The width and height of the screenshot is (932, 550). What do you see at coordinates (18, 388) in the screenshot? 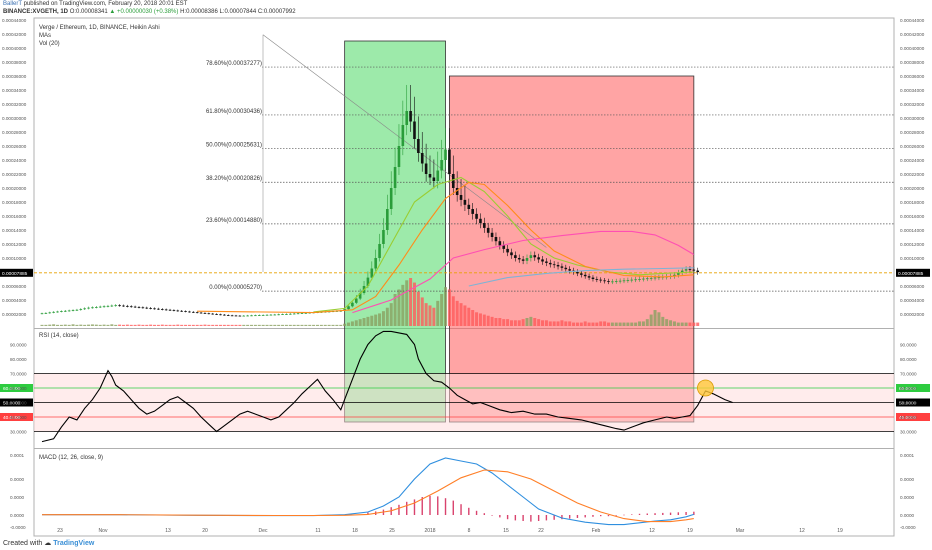
I see `rsi-tick-left: 60.0000` at bounding box center [18, 388].